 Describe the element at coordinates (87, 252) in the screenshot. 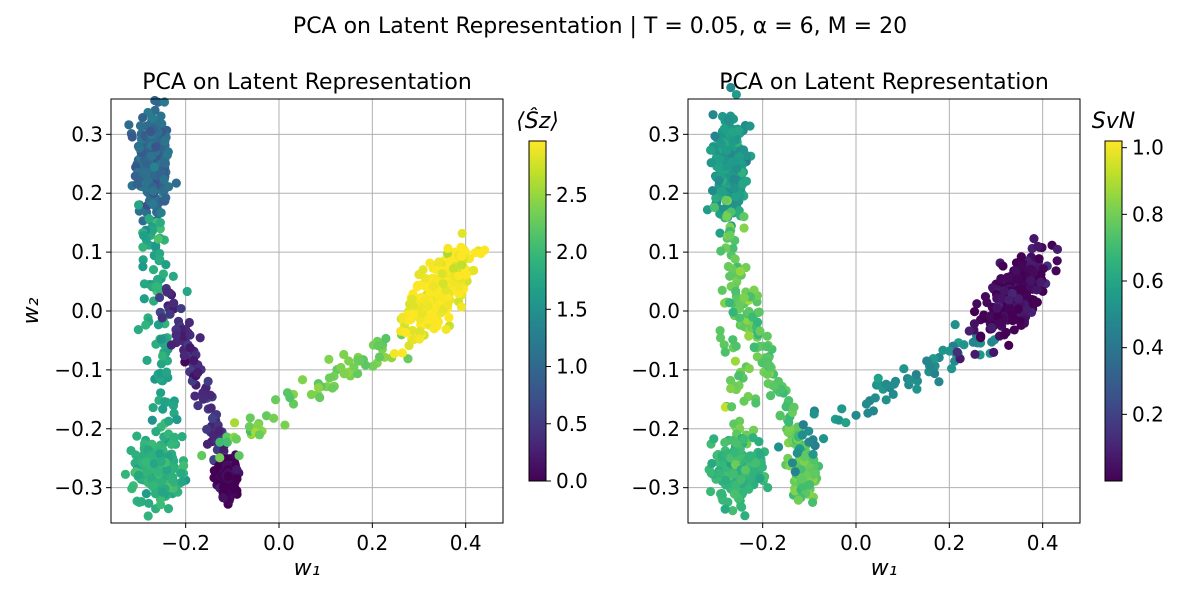

I see `left-y-tick-label: 0.1` at that location.